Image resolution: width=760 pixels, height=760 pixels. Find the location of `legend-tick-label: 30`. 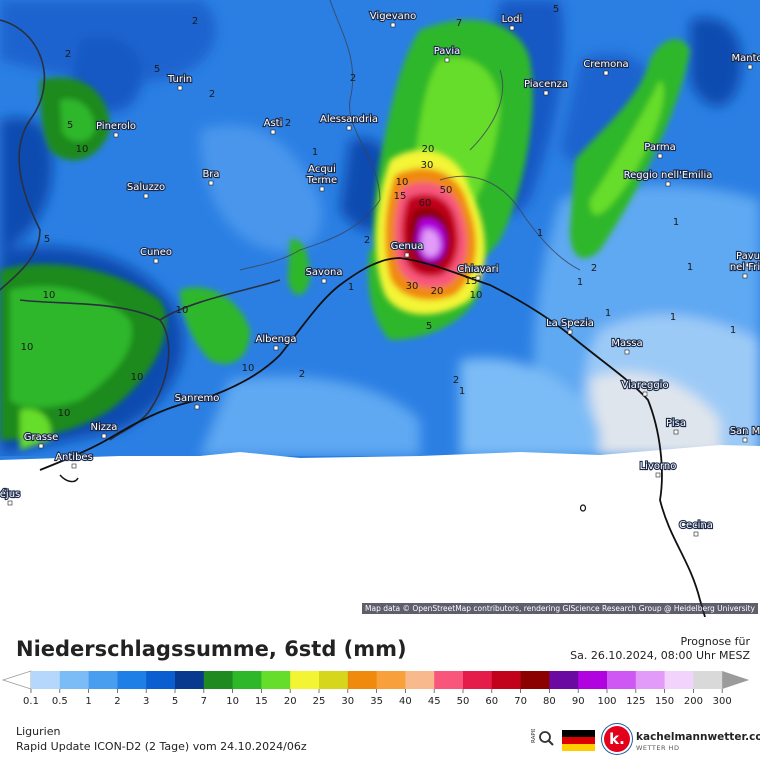

legend-tick-label: 30 is located at coordinates (347, 701).